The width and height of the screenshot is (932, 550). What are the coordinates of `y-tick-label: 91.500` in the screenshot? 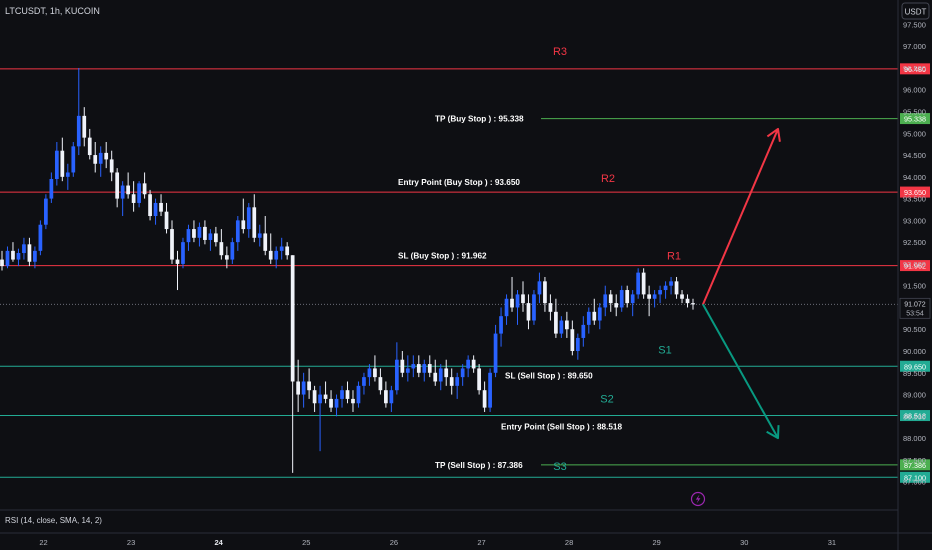 It's located at (914, 286).